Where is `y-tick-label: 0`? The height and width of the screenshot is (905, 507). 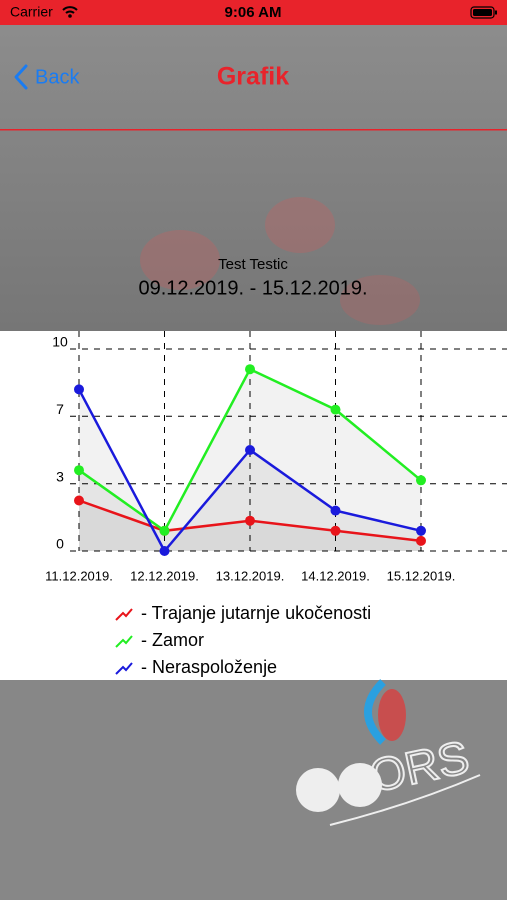
y-tick-label: 0 is located at coordinates (60, 544).